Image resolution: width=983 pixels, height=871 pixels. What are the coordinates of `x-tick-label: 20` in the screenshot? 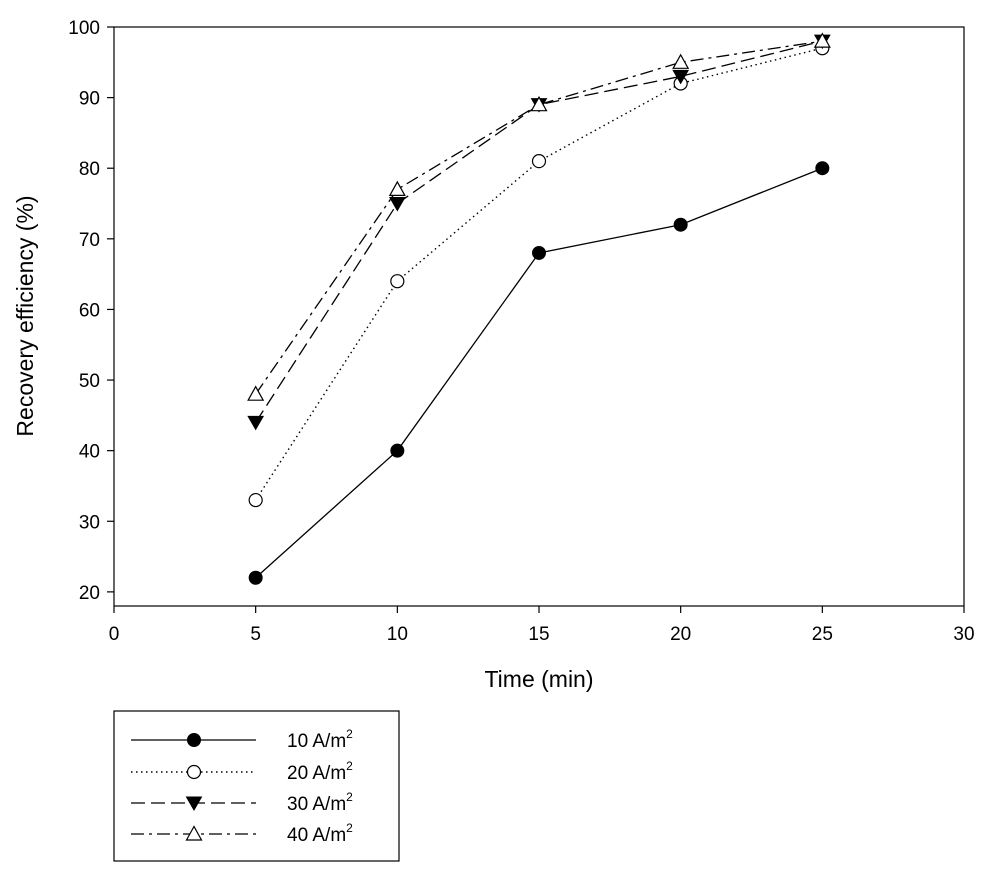 It's located at (680, 634).